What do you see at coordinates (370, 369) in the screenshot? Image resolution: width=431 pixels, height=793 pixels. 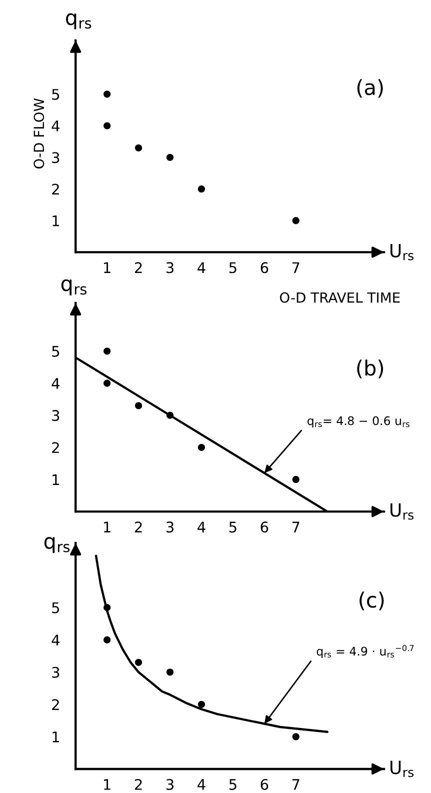 I see `text: (b)` at bounding box center [370, 369].